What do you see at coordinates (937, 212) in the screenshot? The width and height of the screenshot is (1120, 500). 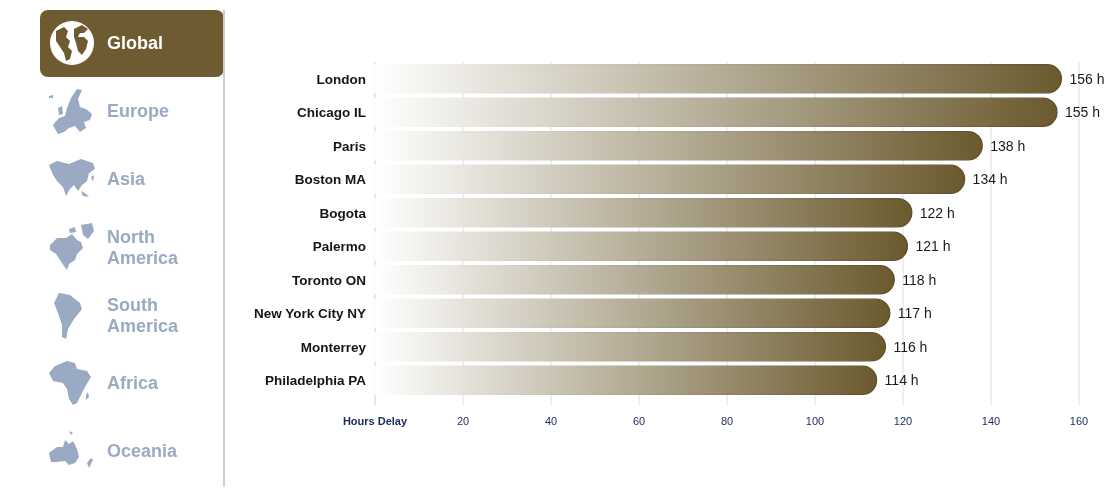 I see `data-label: 122 h` at bounding box center [937, 212].